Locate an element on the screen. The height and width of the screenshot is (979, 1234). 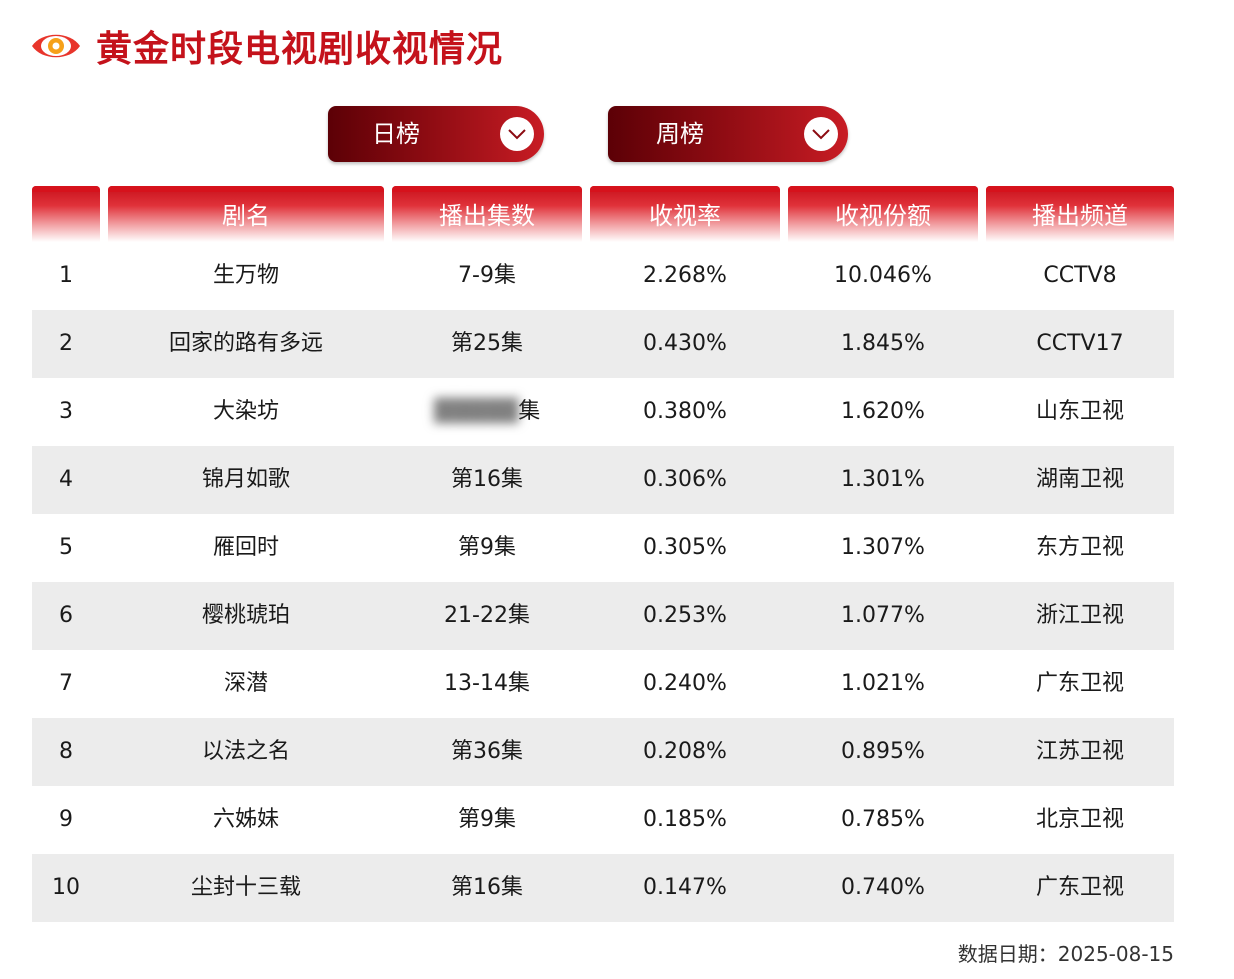
table-row: 5 雁回时 第9集 0.305% 1.307% 东方卫视 is located at coordinates (603, 548).